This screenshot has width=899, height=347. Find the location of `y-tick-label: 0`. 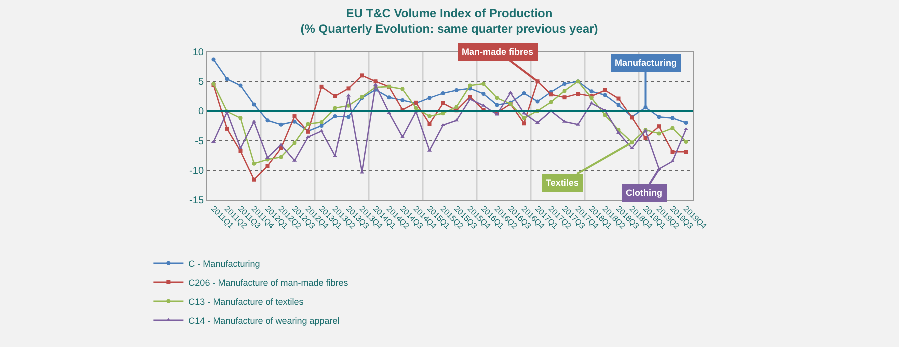

y-tick-label: 0 is located at coordinates (201, 112).